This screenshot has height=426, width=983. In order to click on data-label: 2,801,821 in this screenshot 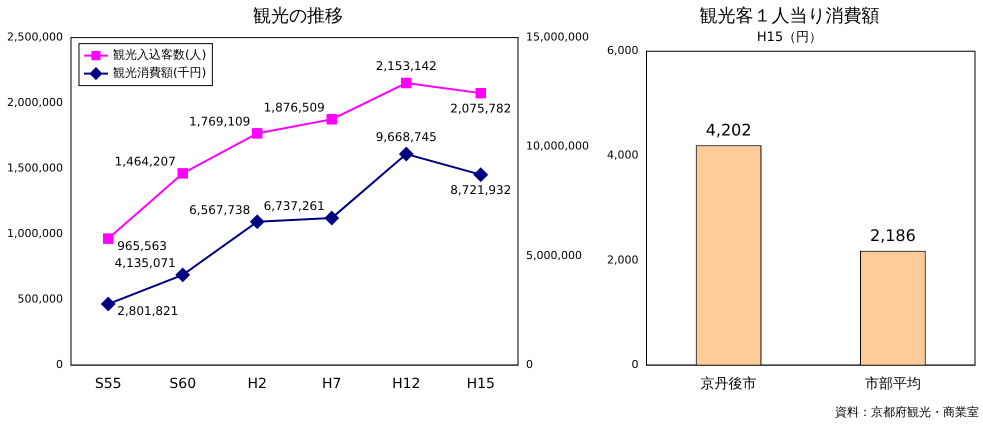, I will do `click(147, 311)`.